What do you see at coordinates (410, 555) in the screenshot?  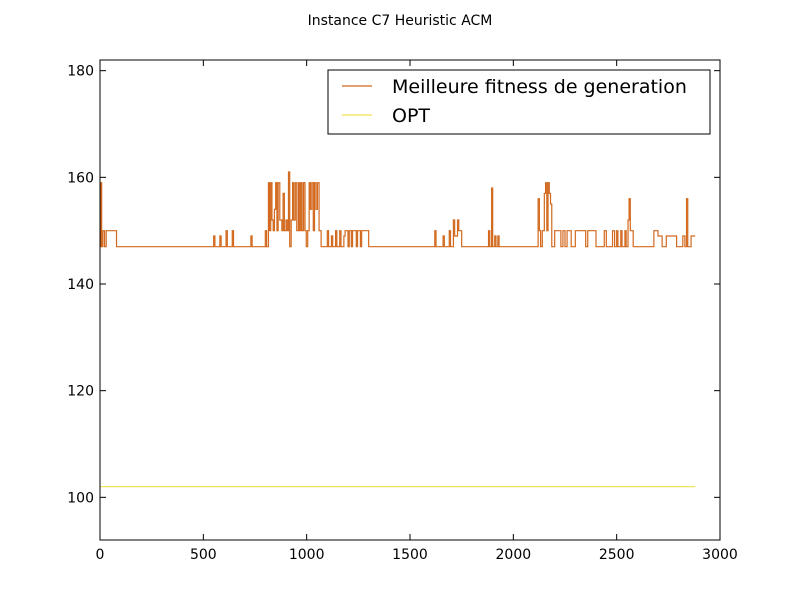 I see `x-tick-label: 1500` at bounding box center [410, 555].